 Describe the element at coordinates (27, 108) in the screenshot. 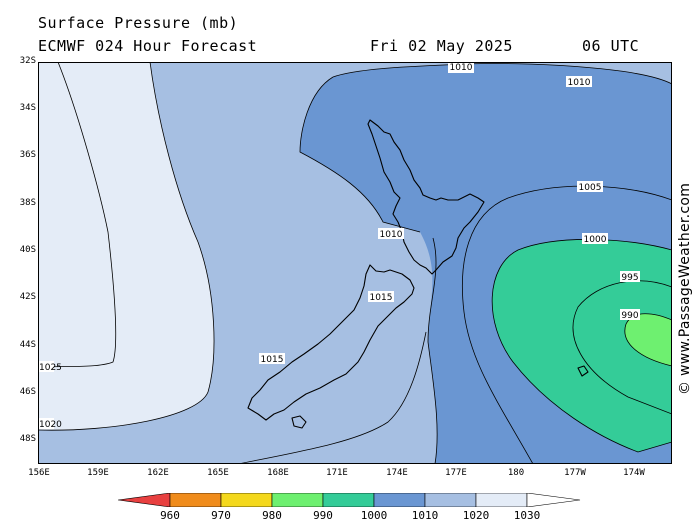

I see `lat-label: 34S` at that location.